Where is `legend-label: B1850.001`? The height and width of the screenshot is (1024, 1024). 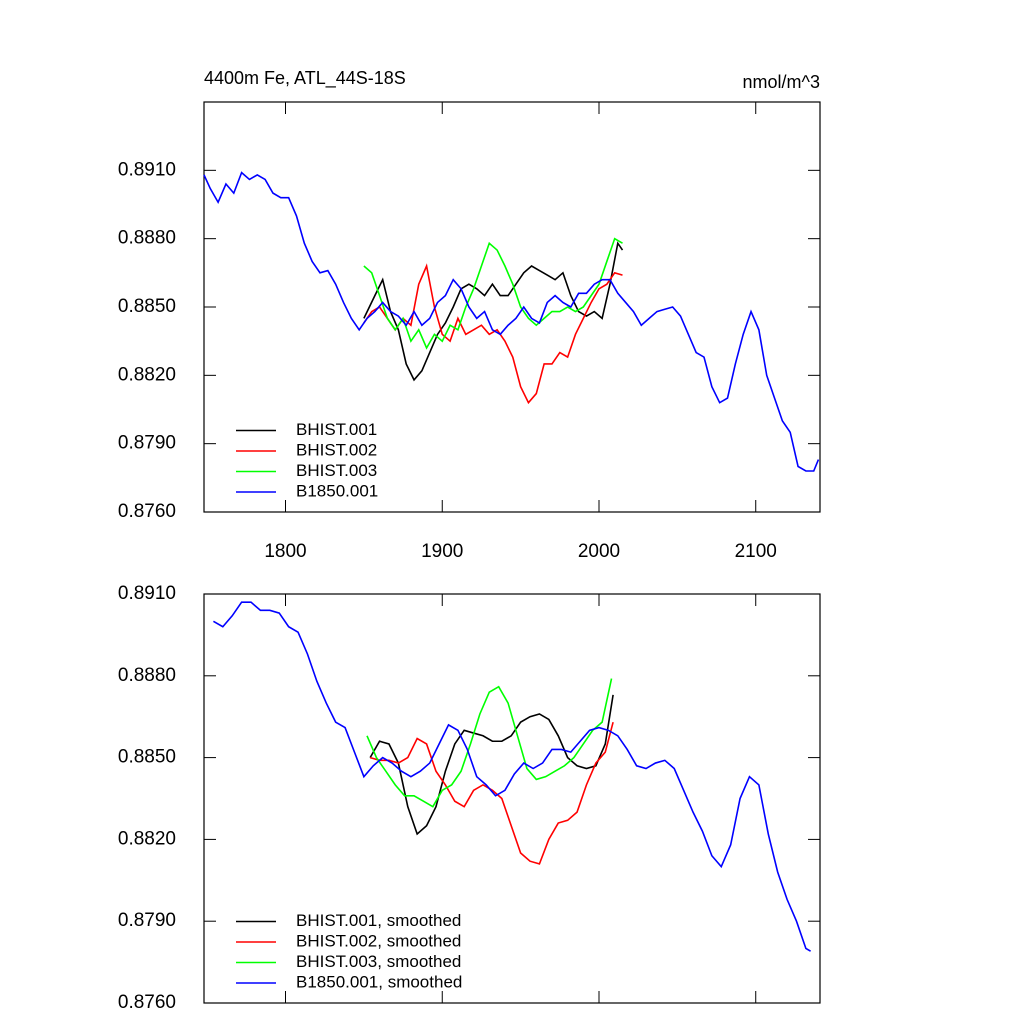
legend-label: B1850.001 is located at coordinates (337, 490).